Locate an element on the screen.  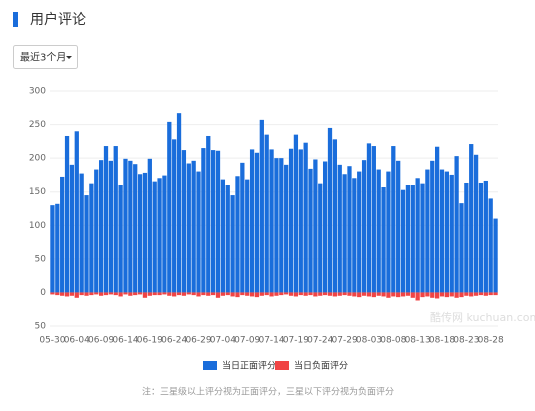
dropdown-caret is located at coordinates (69, 57).